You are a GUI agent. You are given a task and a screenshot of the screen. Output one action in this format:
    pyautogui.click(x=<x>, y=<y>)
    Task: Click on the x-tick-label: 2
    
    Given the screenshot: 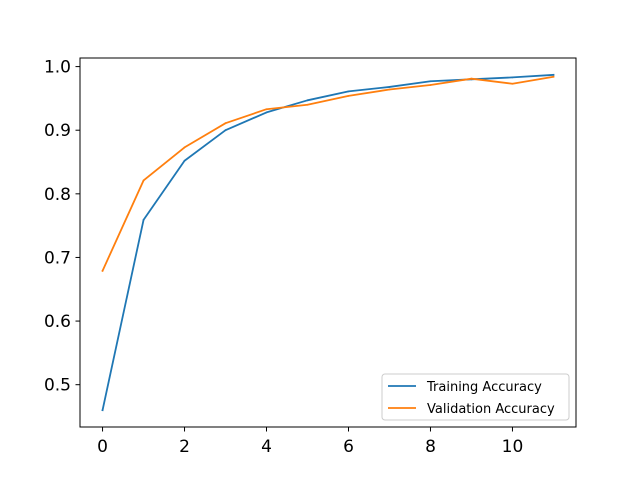 What is the action you would take?
    pyautogui.click(x=184, y=447)
    